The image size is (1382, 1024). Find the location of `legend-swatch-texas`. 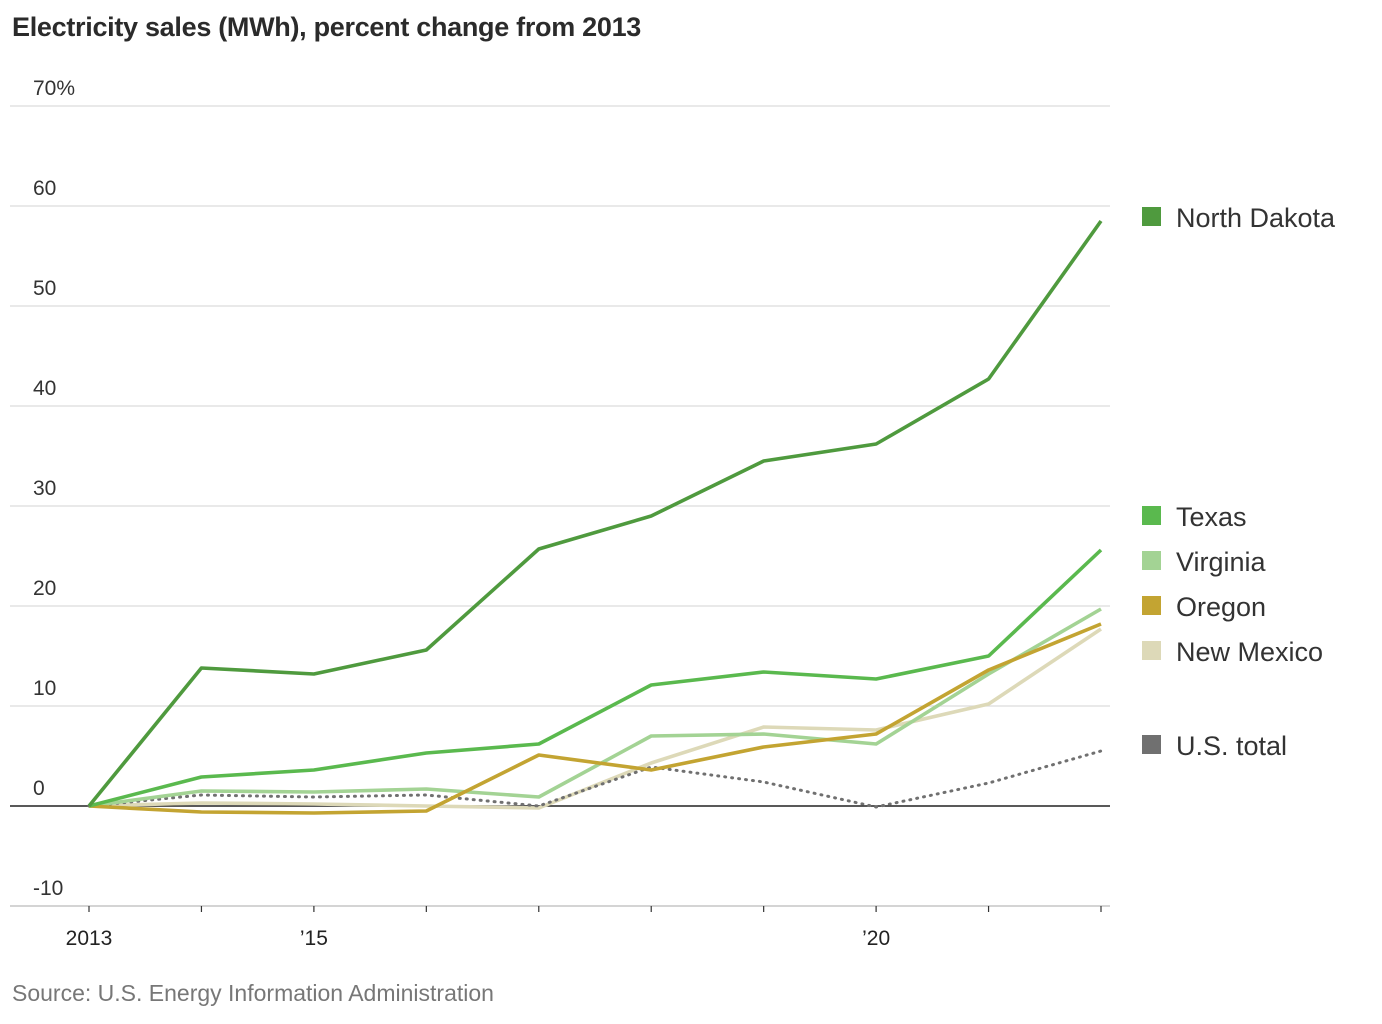

legend-swatch-texas is located at coordinates (1151, 515).